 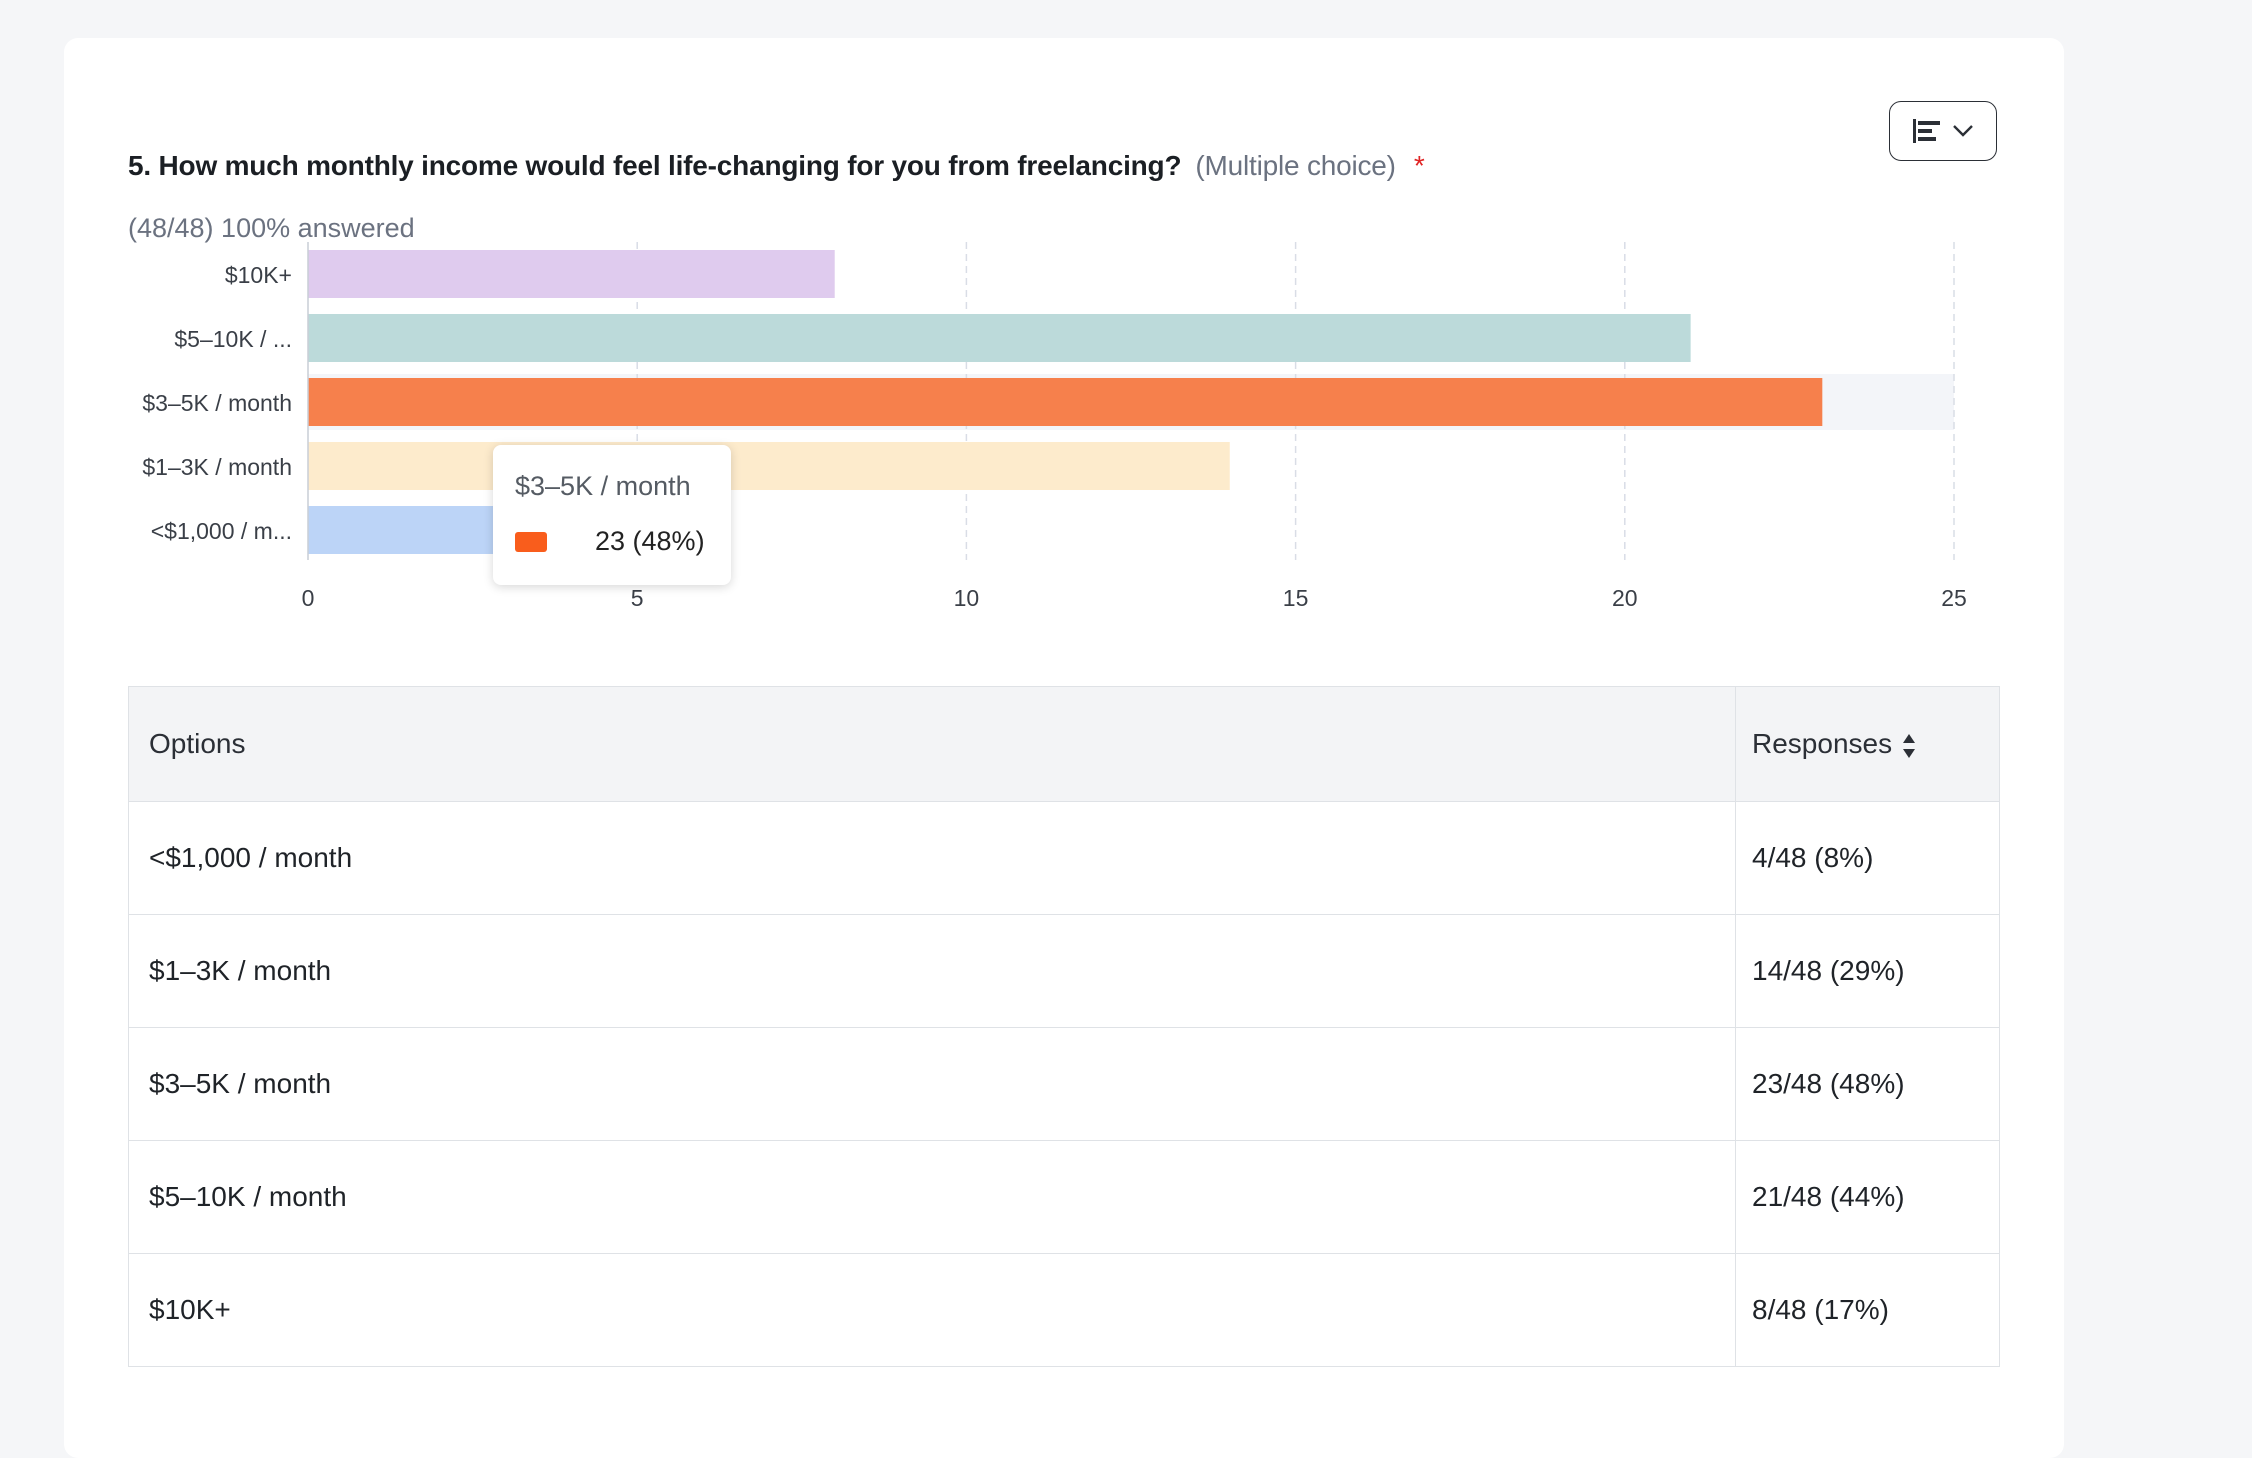 I want to click on responses-cell: 8/48 (17%), so click(x=1867, y=1310).